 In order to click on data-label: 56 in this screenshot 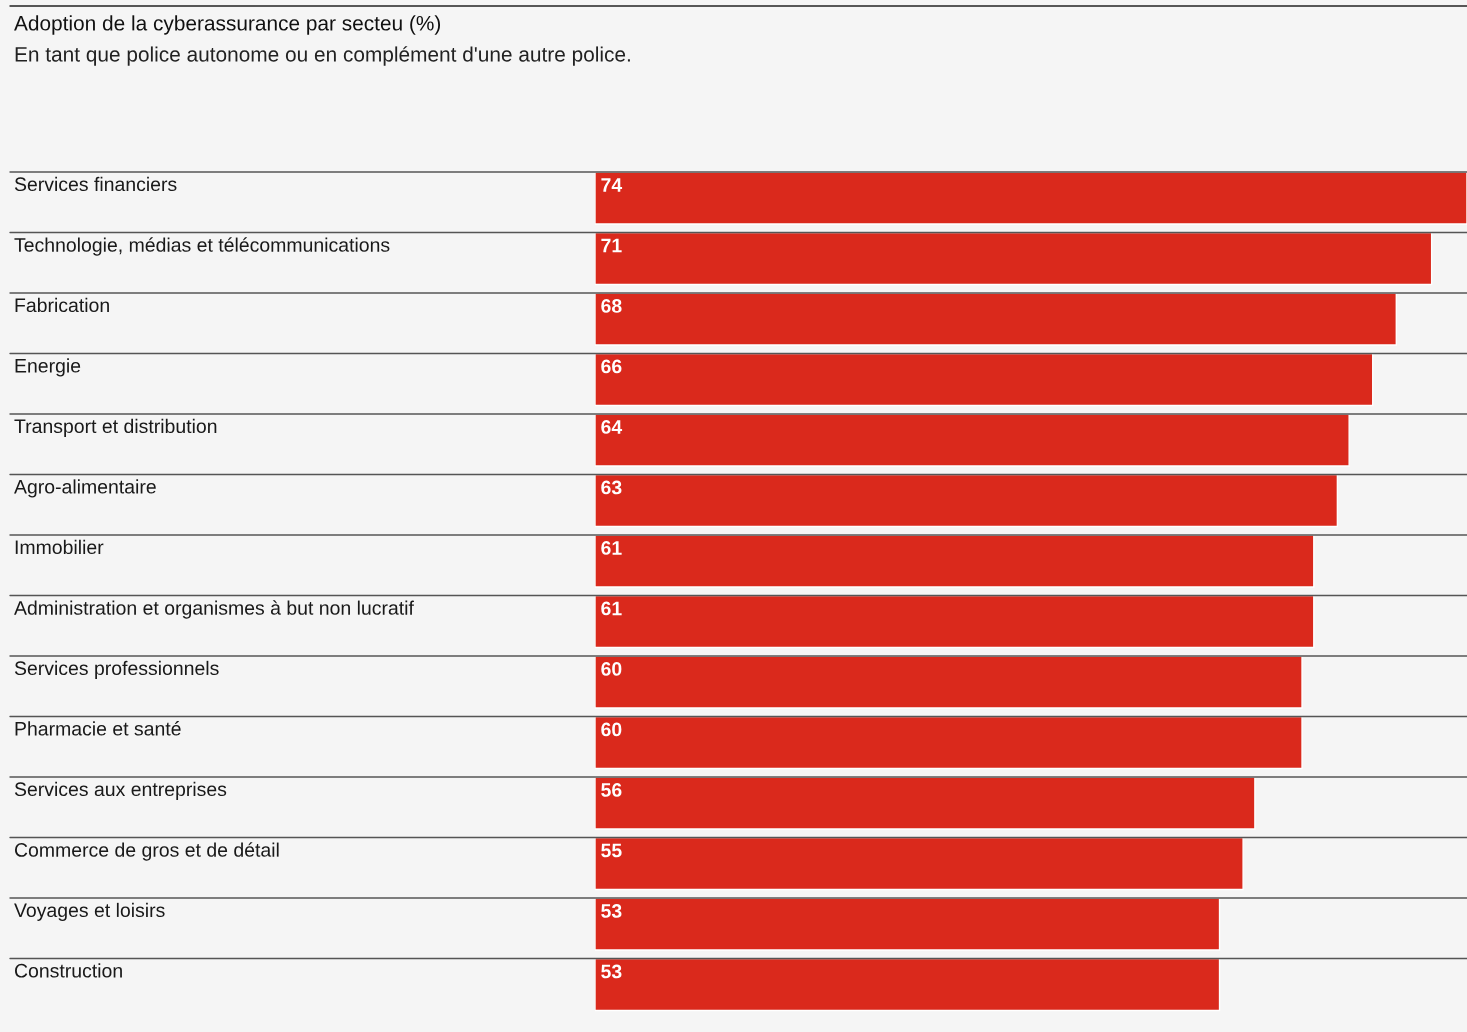, I will do `click(611, 790)`.